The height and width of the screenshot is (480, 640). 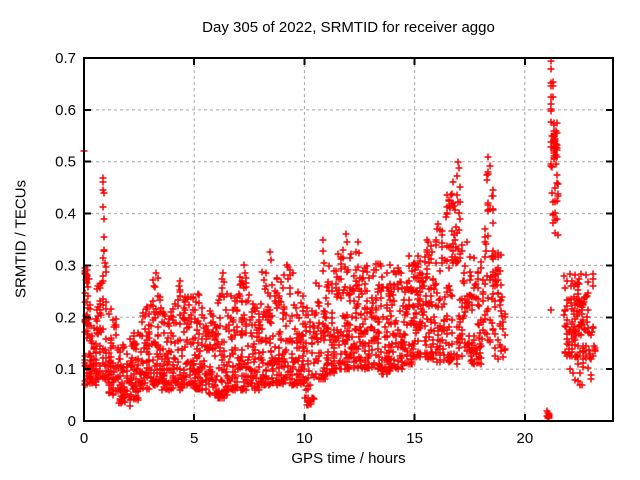 I want to click on y-tick-label: 0.7, so click(x=65, y=58).